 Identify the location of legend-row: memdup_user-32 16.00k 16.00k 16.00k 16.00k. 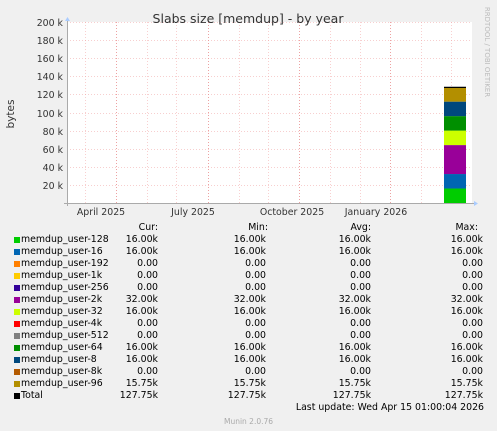
(248, 312).